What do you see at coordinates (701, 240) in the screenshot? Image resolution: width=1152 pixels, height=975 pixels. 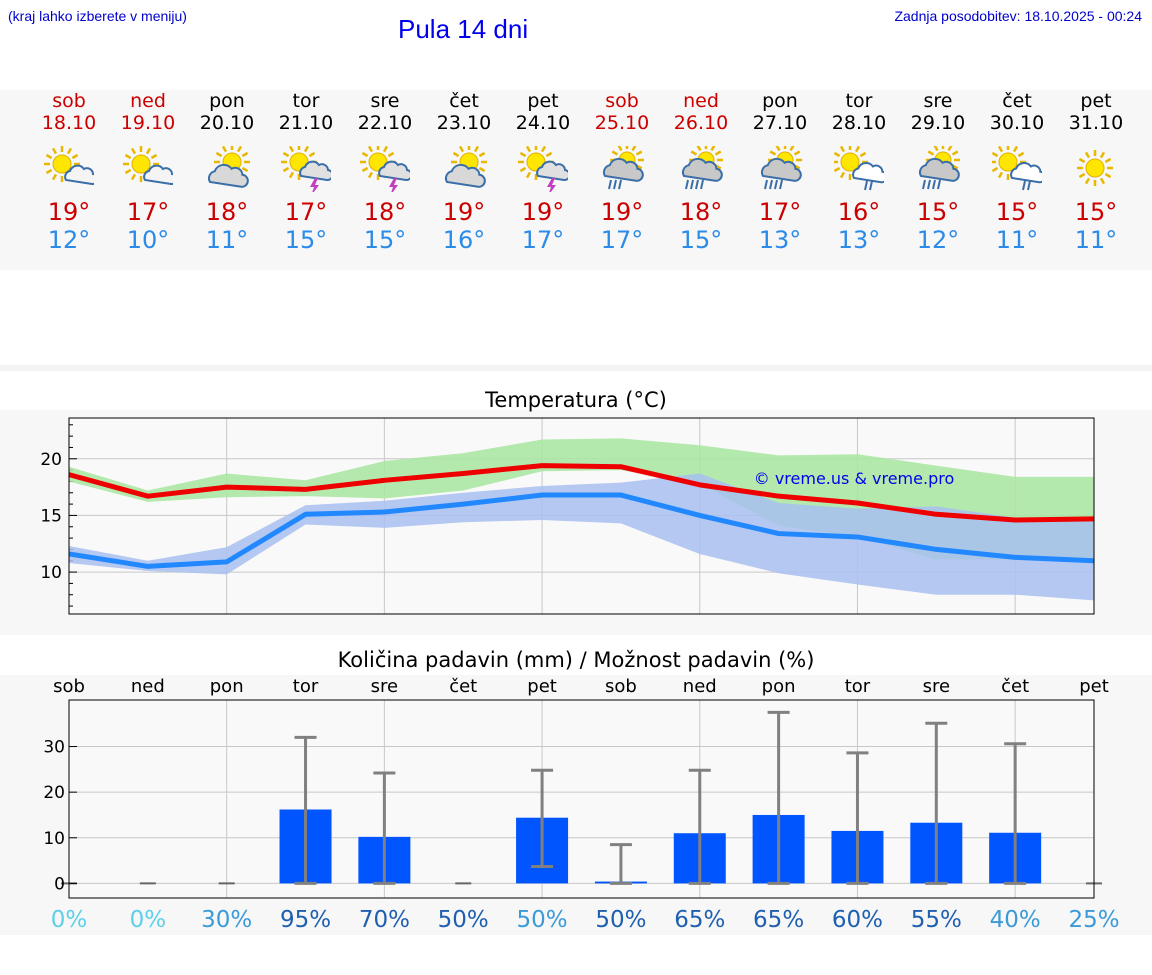 I see `min-temp: 15°` at bounding box center [701, 240].